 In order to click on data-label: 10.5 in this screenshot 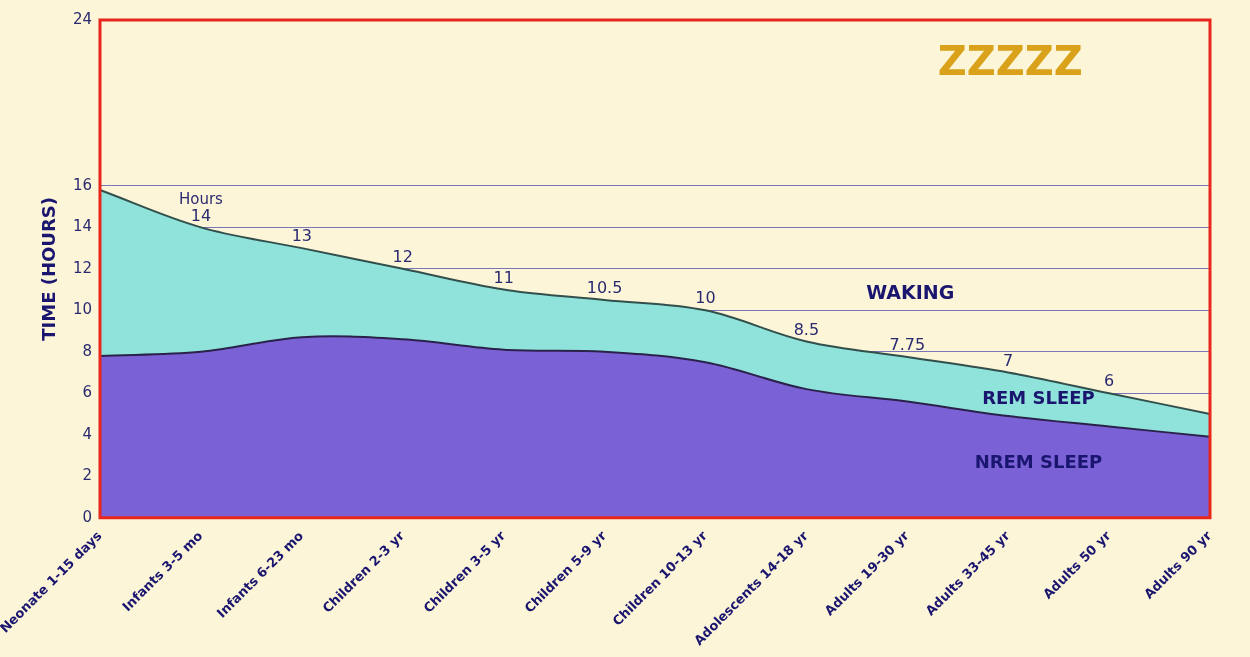, I will do `click(604, 288)`.